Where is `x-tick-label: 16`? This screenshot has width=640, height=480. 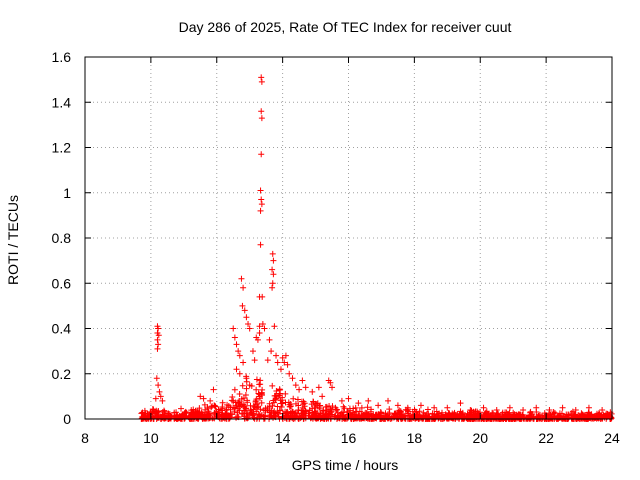
x-tick-label: 16 is located at coordinates (349, 438).